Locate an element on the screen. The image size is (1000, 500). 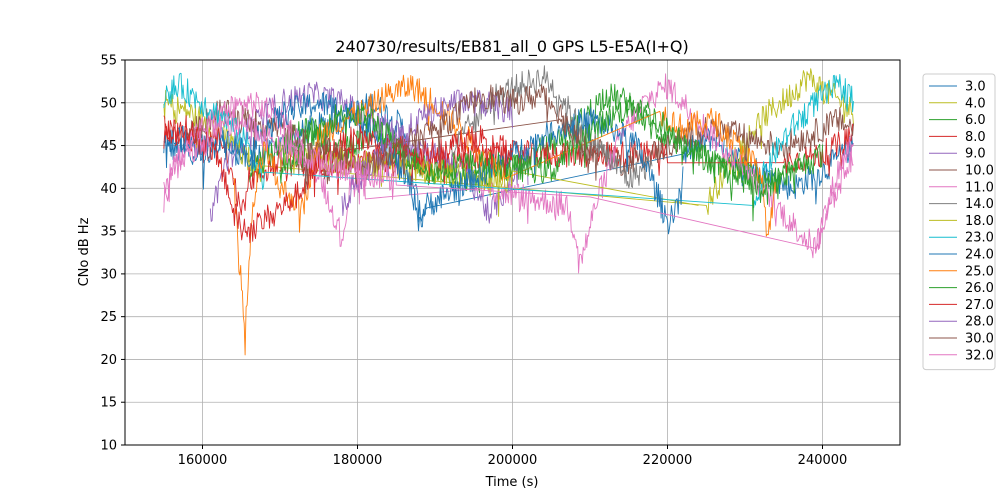
series-line-28.0 is located at coordinates (427, 153).